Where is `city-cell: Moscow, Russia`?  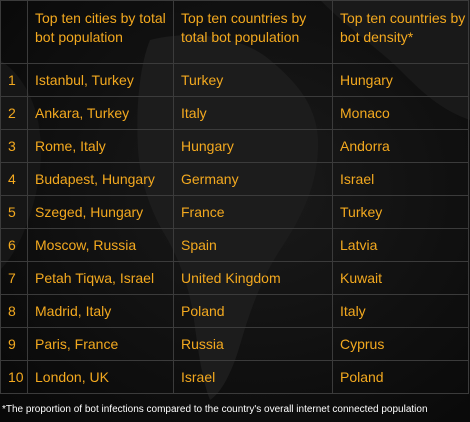 city-cell: Moscow, Russia is located at coordinates (100, 245).